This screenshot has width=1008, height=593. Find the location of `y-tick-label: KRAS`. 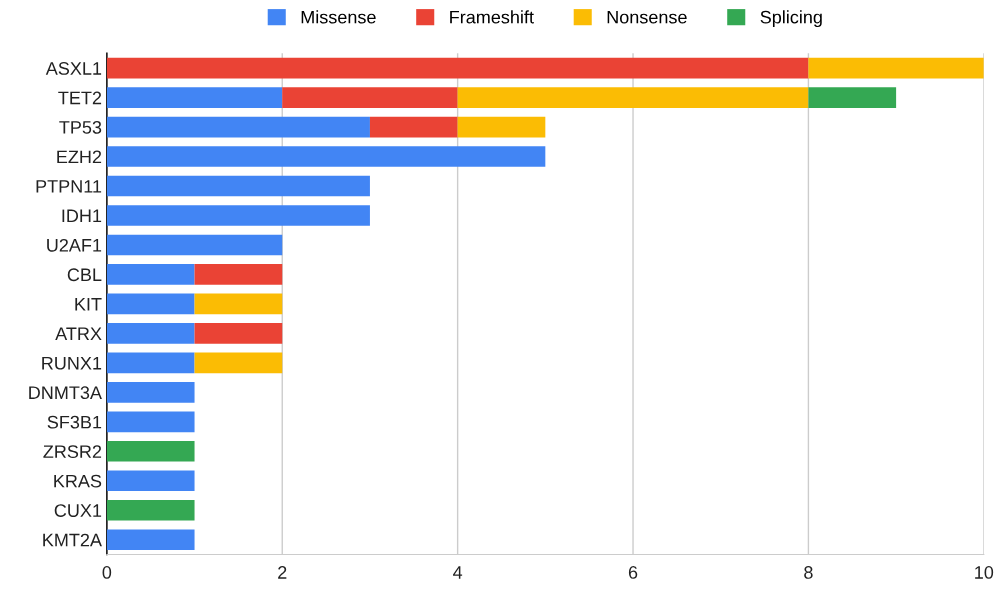

y-tick-label: KRAS is located at coordinates (78, 481).